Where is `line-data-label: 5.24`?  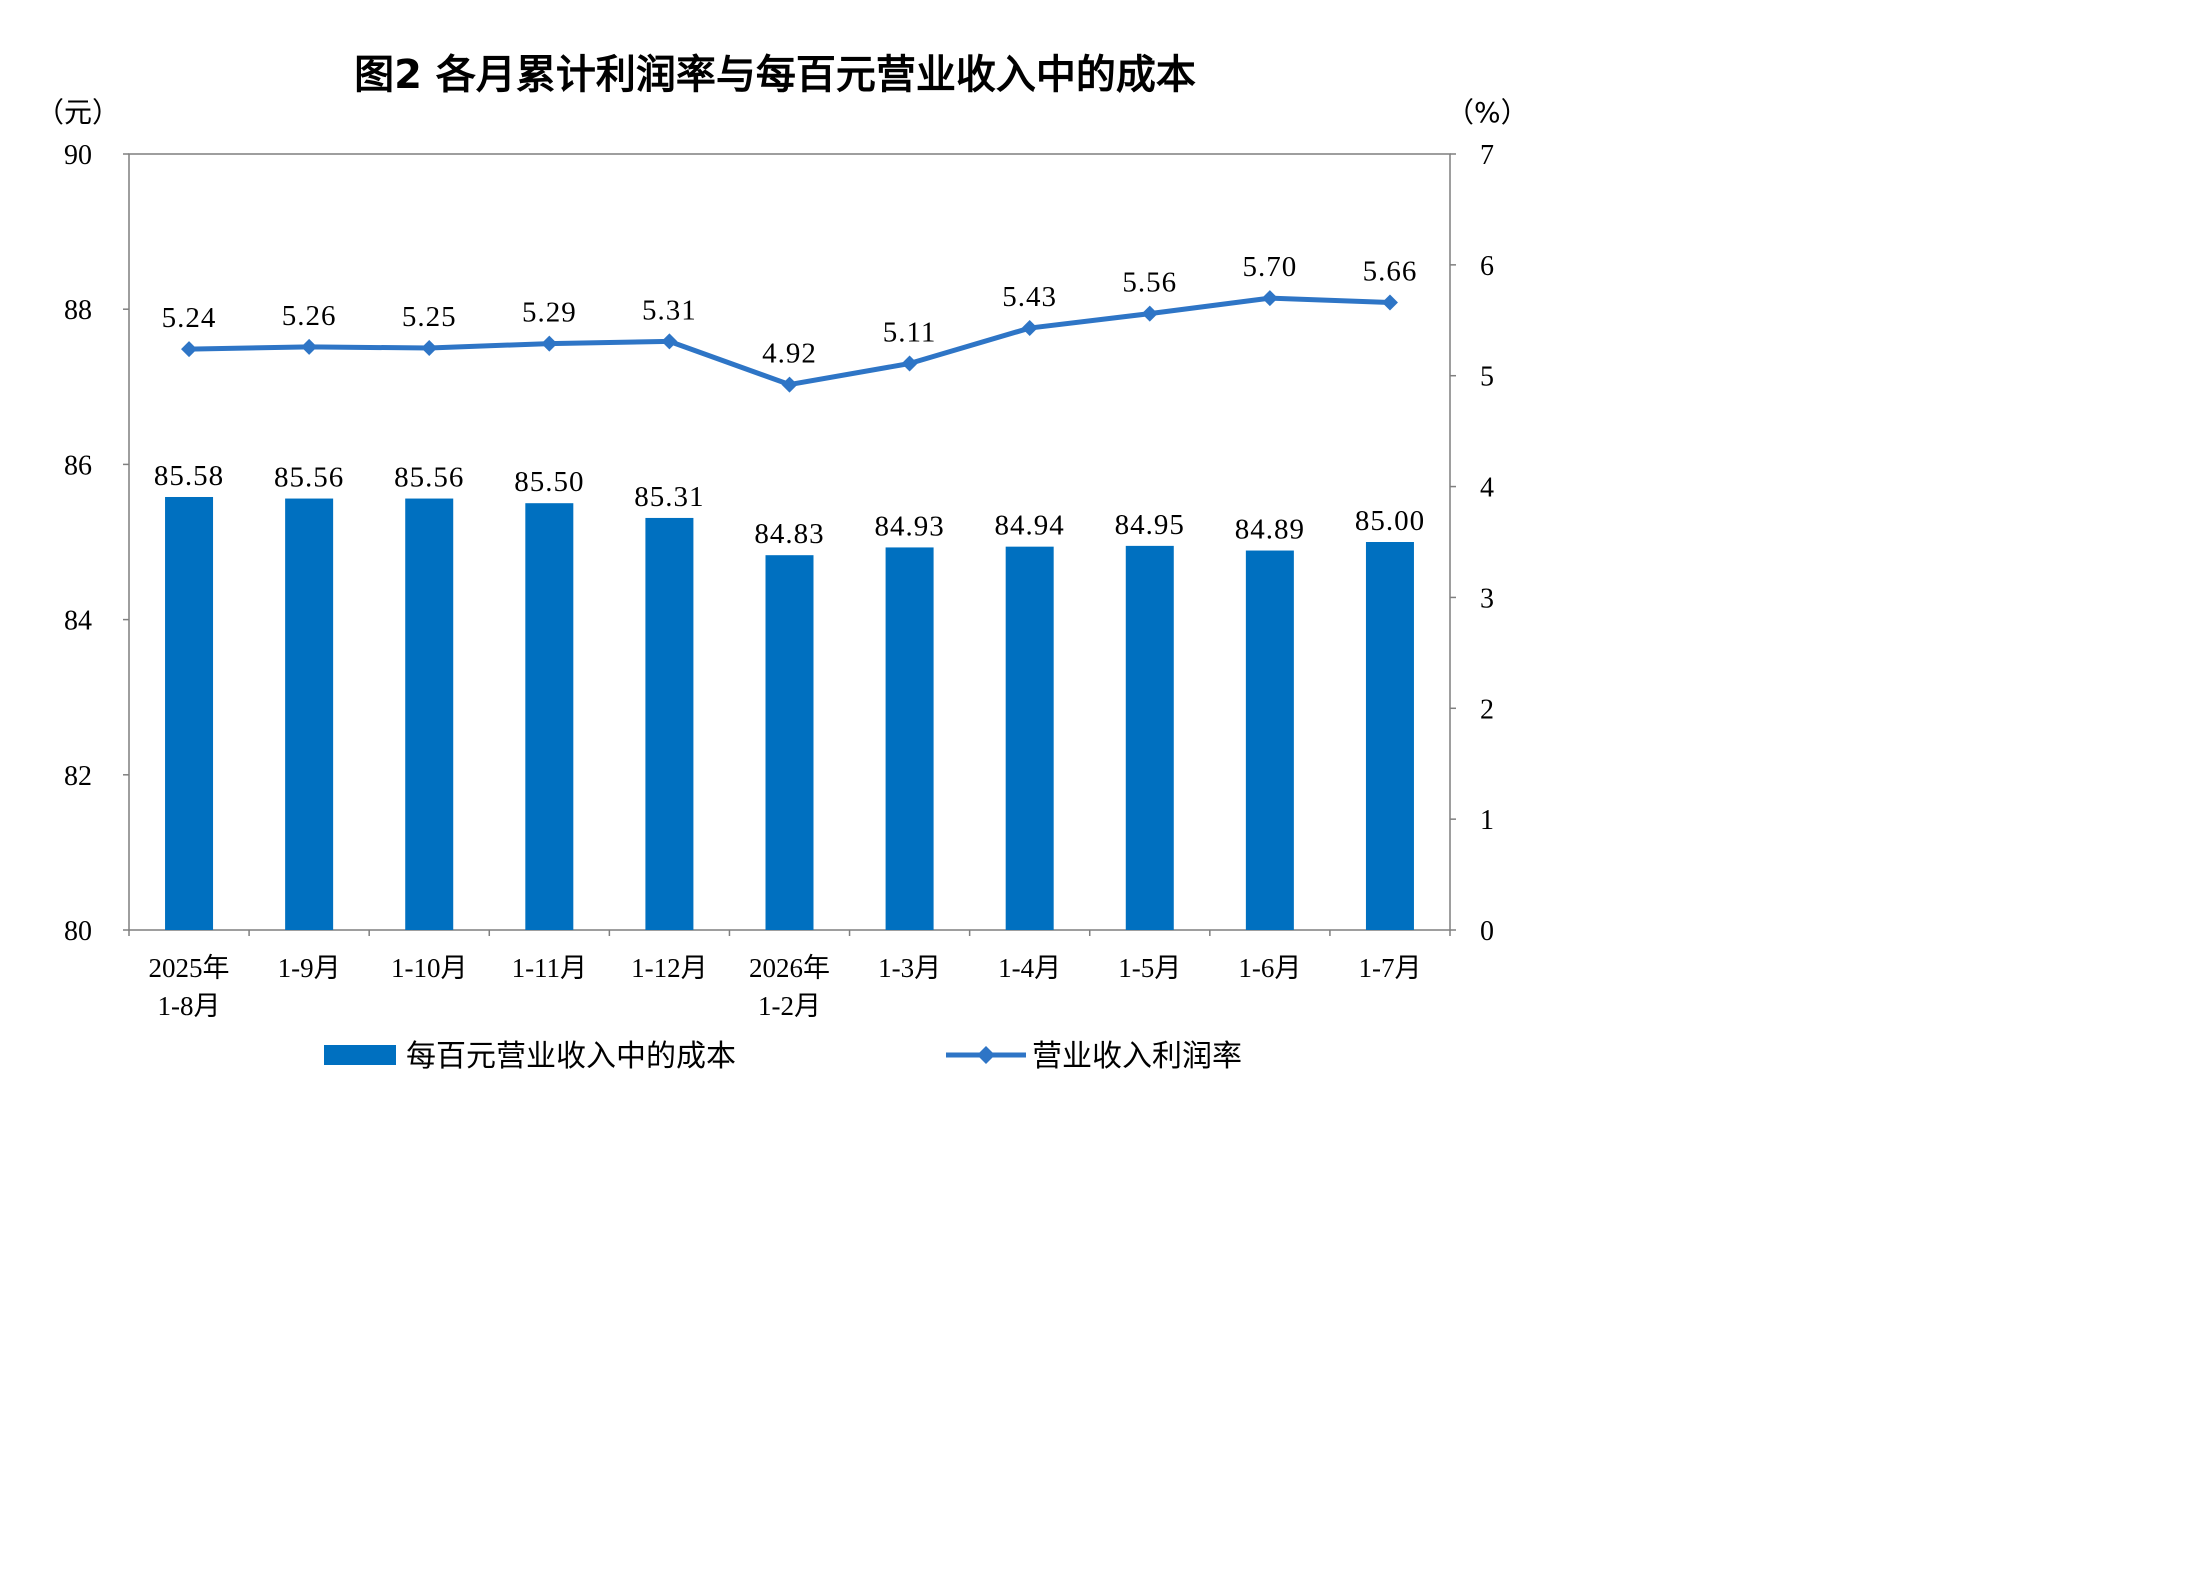 line-data-label: 5.24 is located at coordinates (189, 318).